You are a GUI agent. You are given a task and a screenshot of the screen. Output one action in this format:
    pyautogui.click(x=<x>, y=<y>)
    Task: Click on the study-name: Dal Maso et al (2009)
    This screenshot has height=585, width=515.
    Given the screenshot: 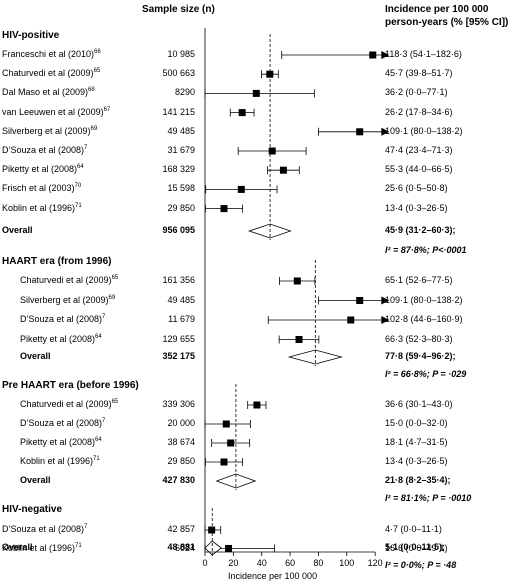 What is the action you would take?
    pyautogui.click(x=45, y=92)
    